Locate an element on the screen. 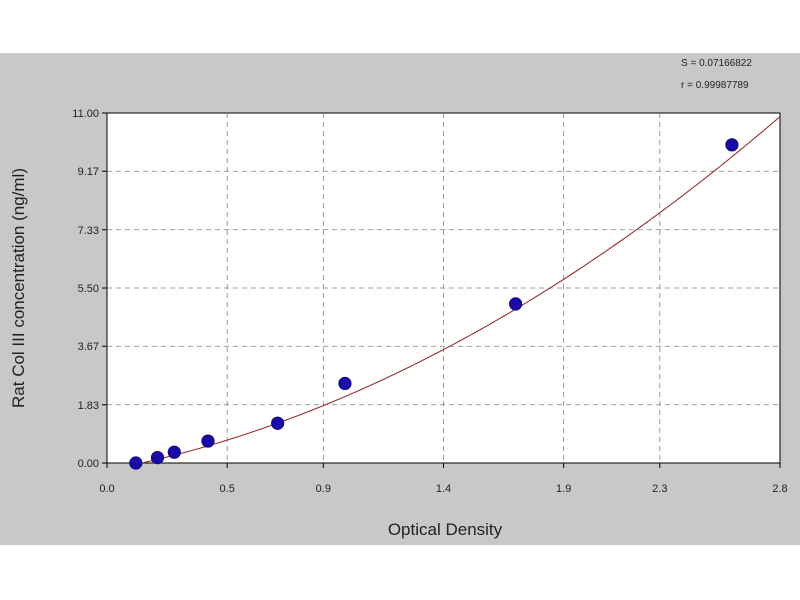  stats-r-value: r = 0.99987789 is located at coordinates (715, 85).